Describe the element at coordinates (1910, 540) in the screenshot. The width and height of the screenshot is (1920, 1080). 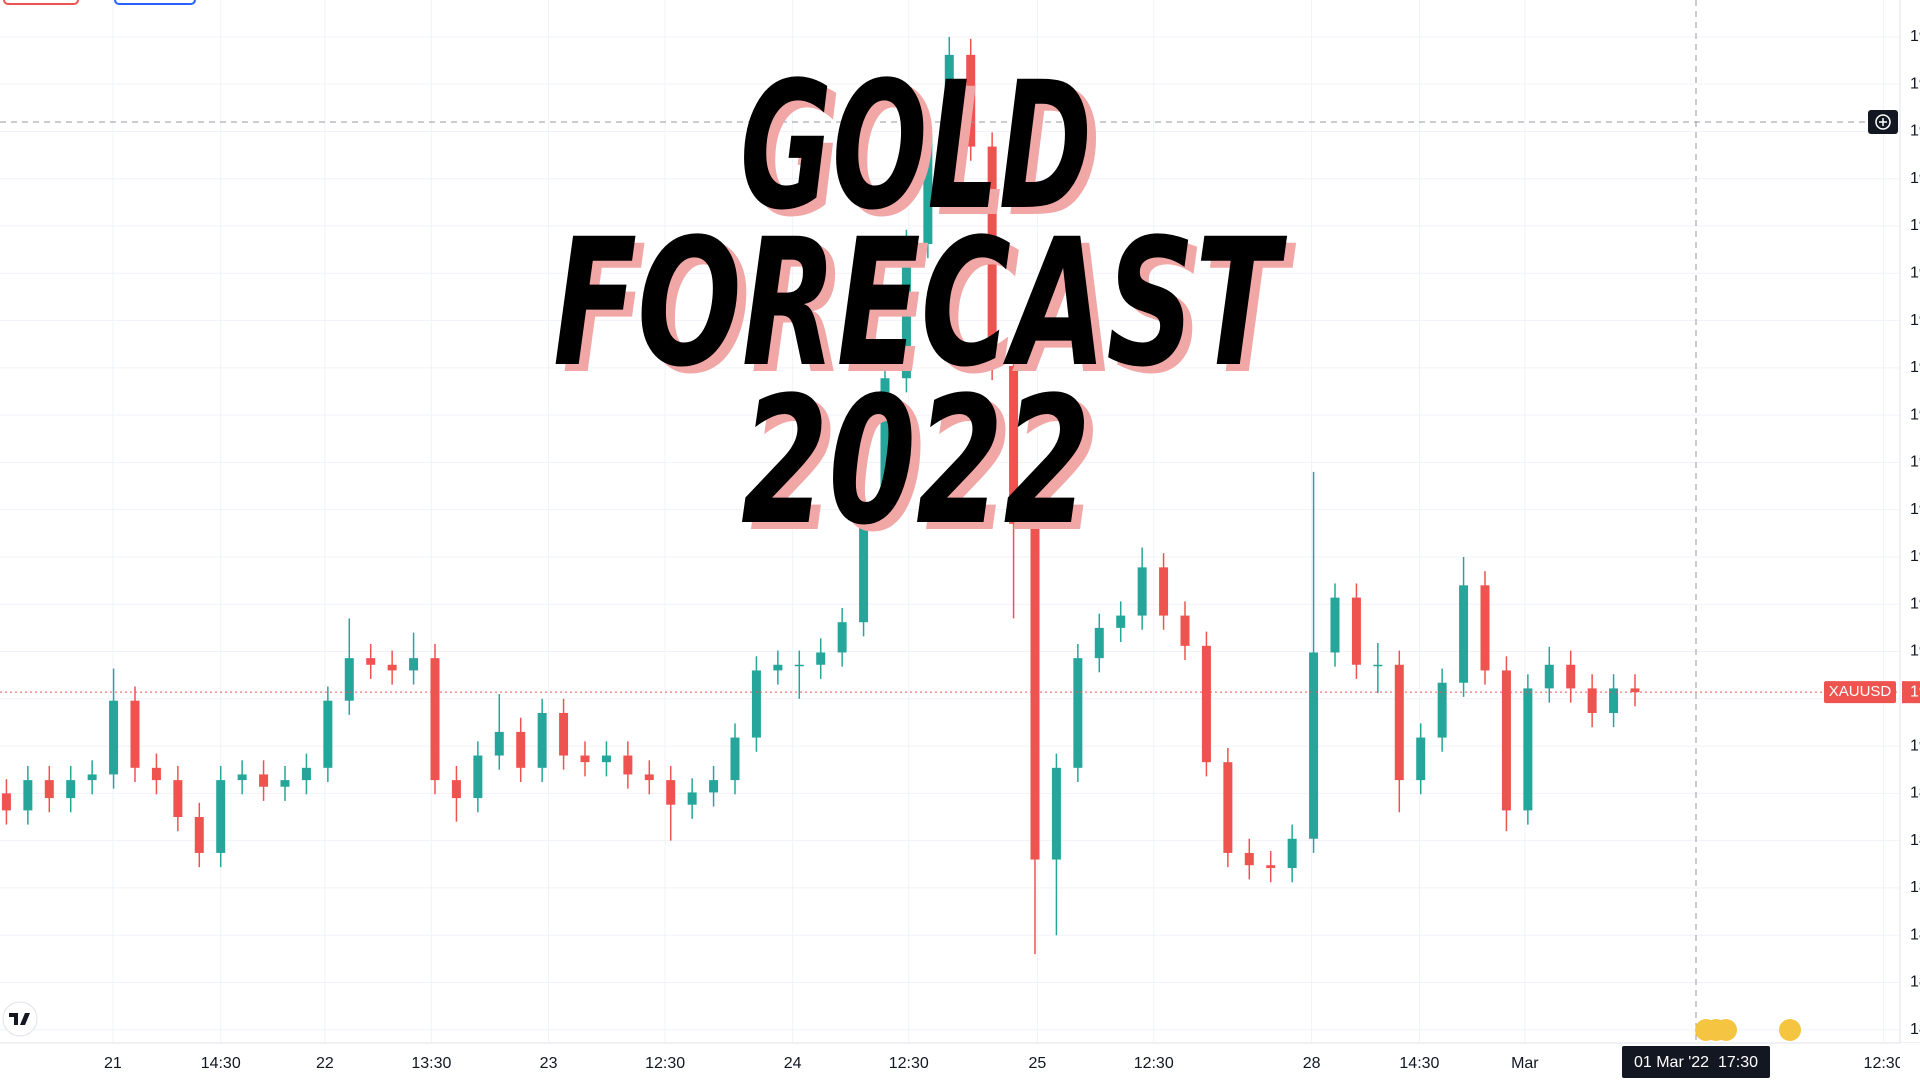
I see `price-axis-panel` at that location.